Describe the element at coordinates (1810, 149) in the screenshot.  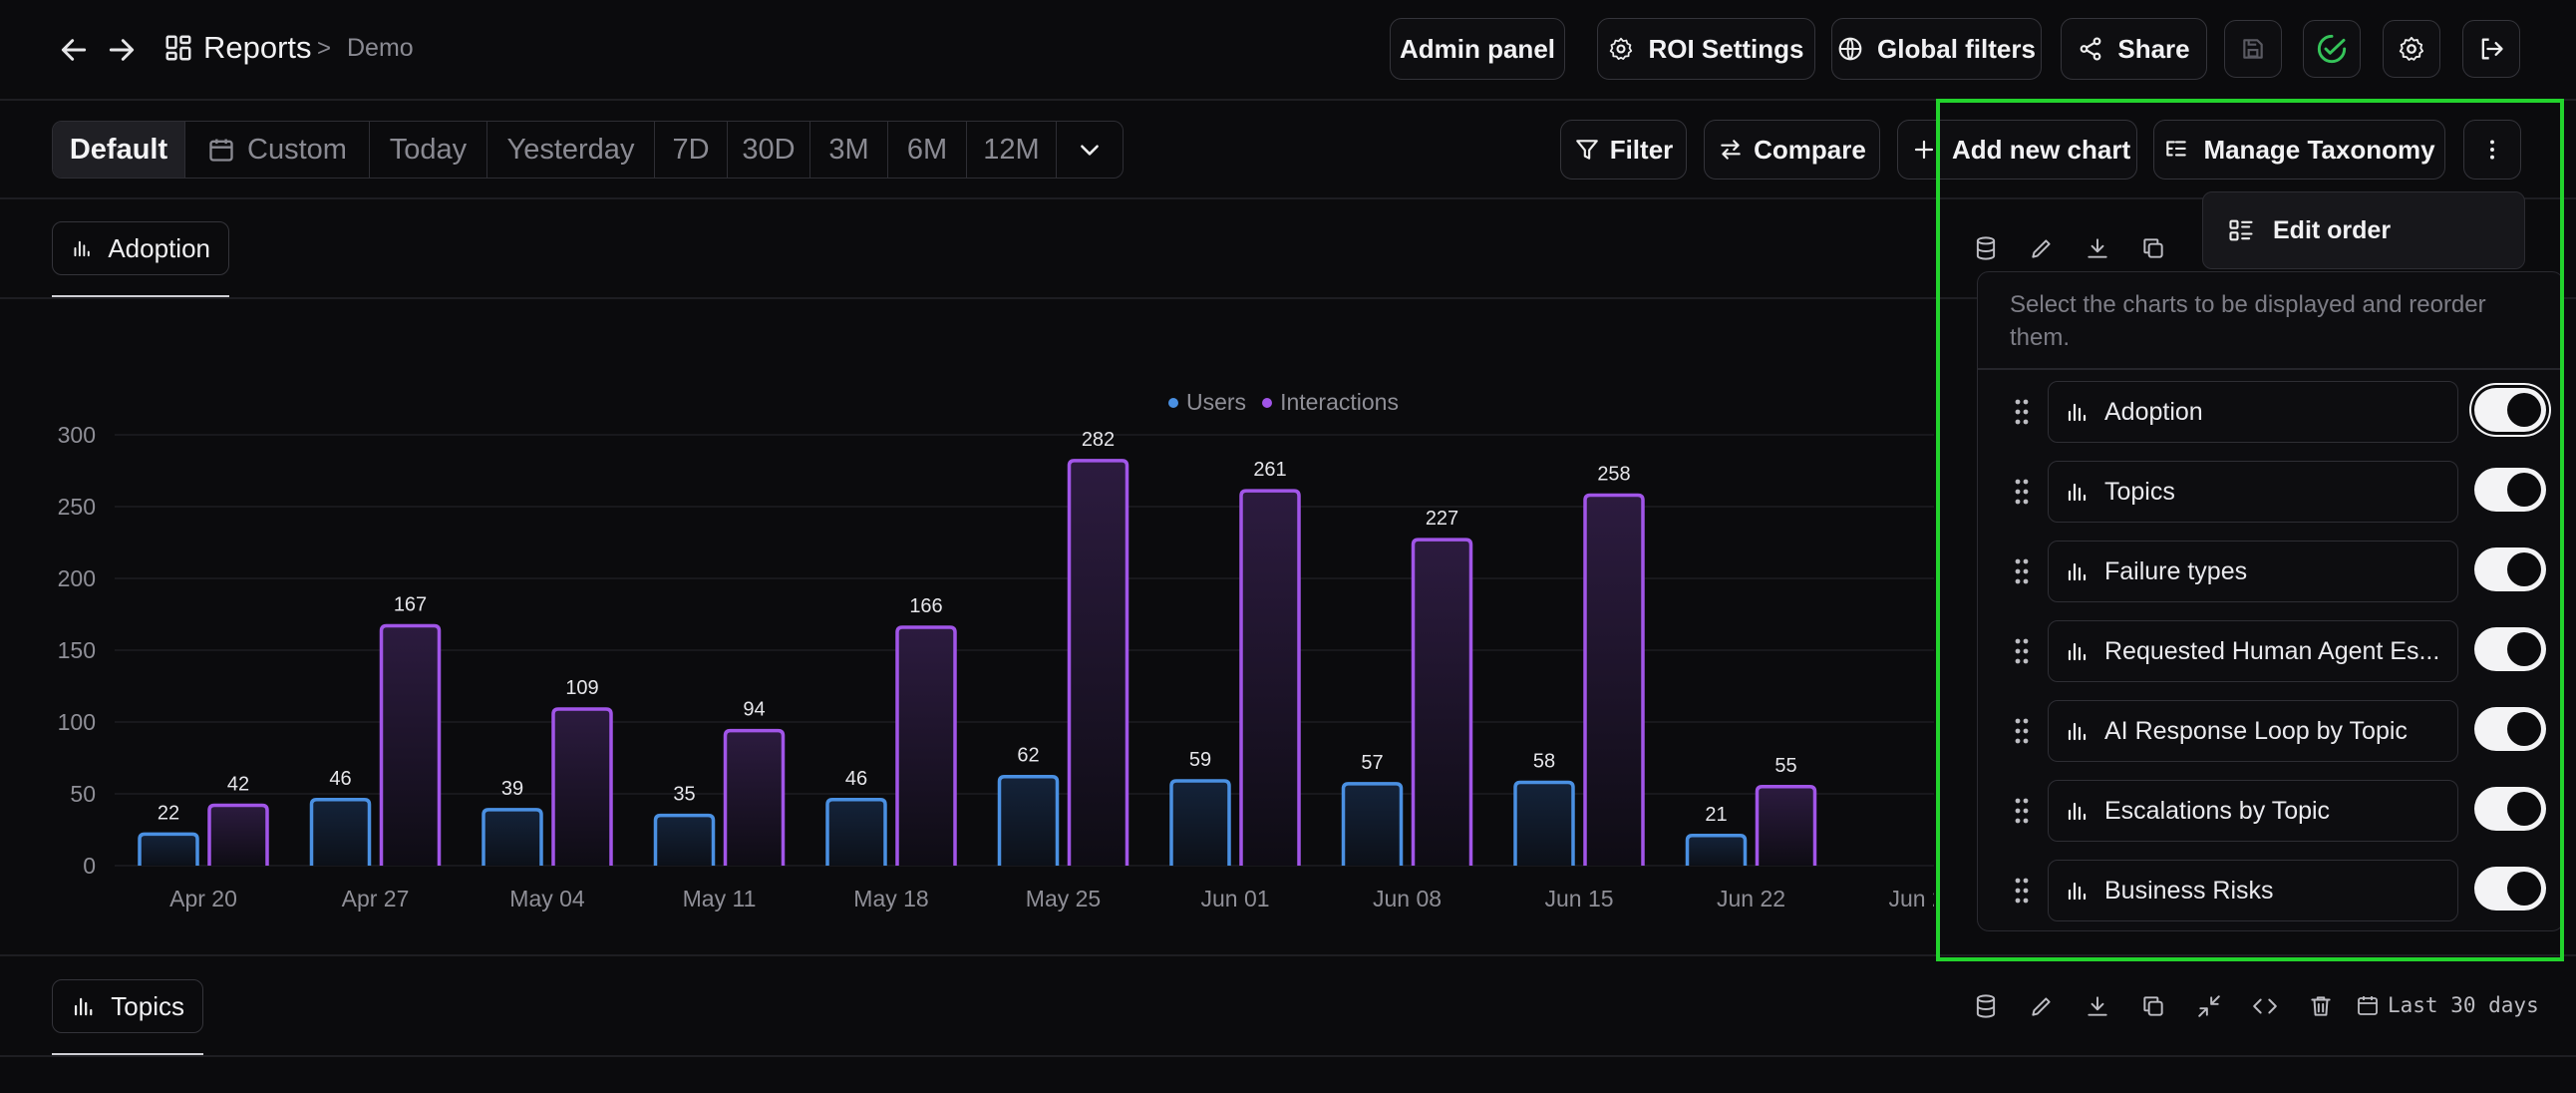
I see `compare-label: Compare` at that location.